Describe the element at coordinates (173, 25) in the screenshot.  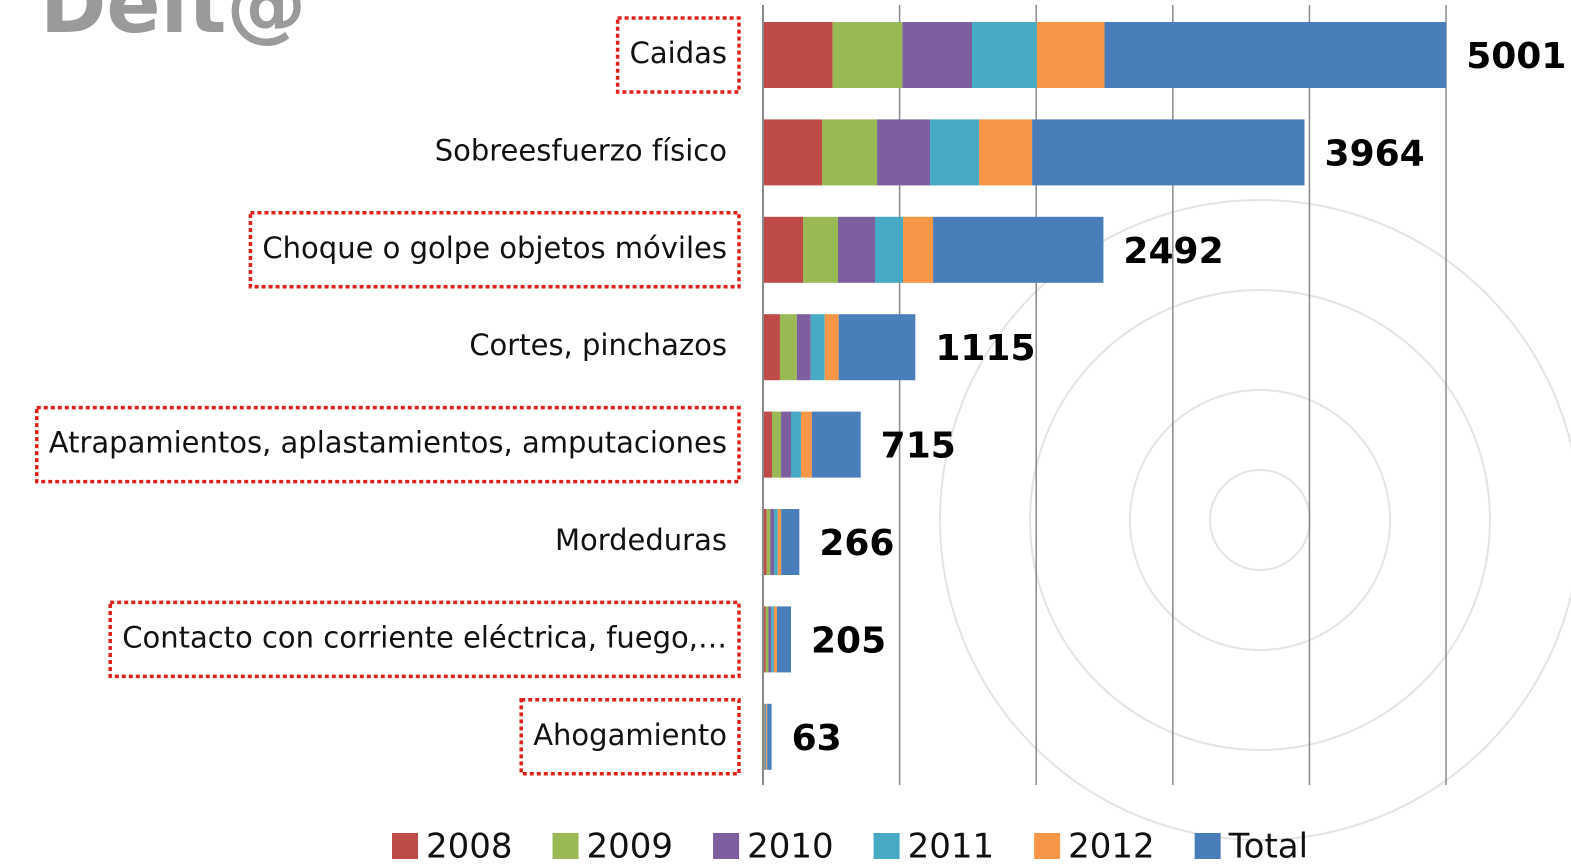
I see `logo: Delt@` at that location.